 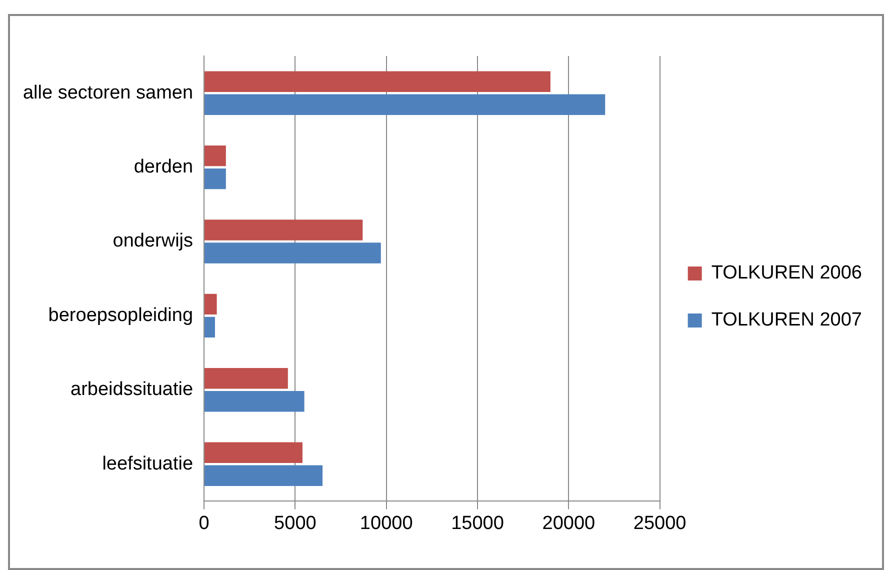 What do you see at coordinates (121, 315) in the screenshot?
I see `y-tick-label: beroepsopleiding` at bounding box center [121, 315].